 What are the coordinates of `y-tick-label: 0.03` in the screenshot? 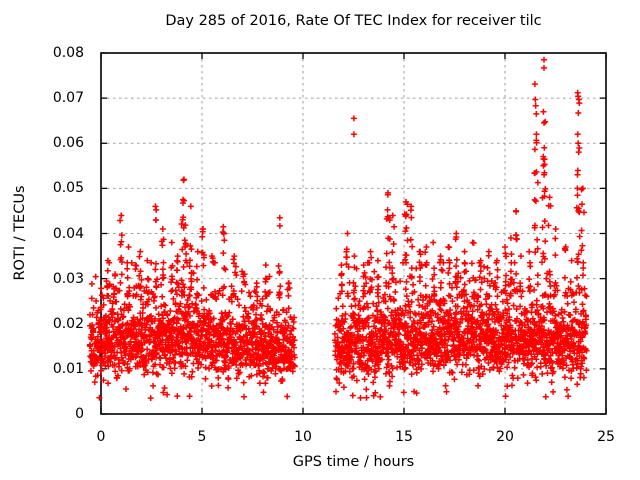 It's located at (68, 278).